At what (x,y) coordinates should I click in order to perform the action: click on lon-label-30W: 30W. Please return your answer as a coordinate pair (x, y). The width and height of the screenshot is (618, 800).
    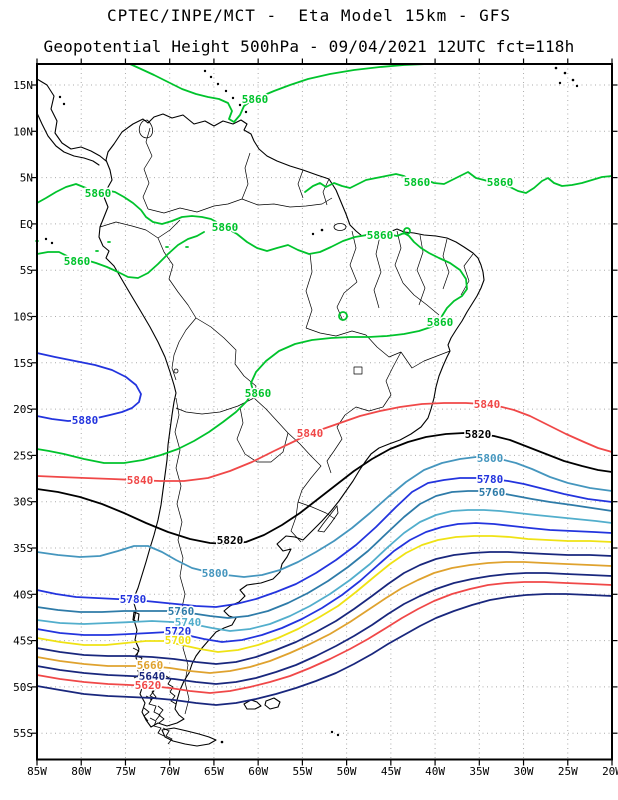
    Looking at the image, I should click on (524, 771).